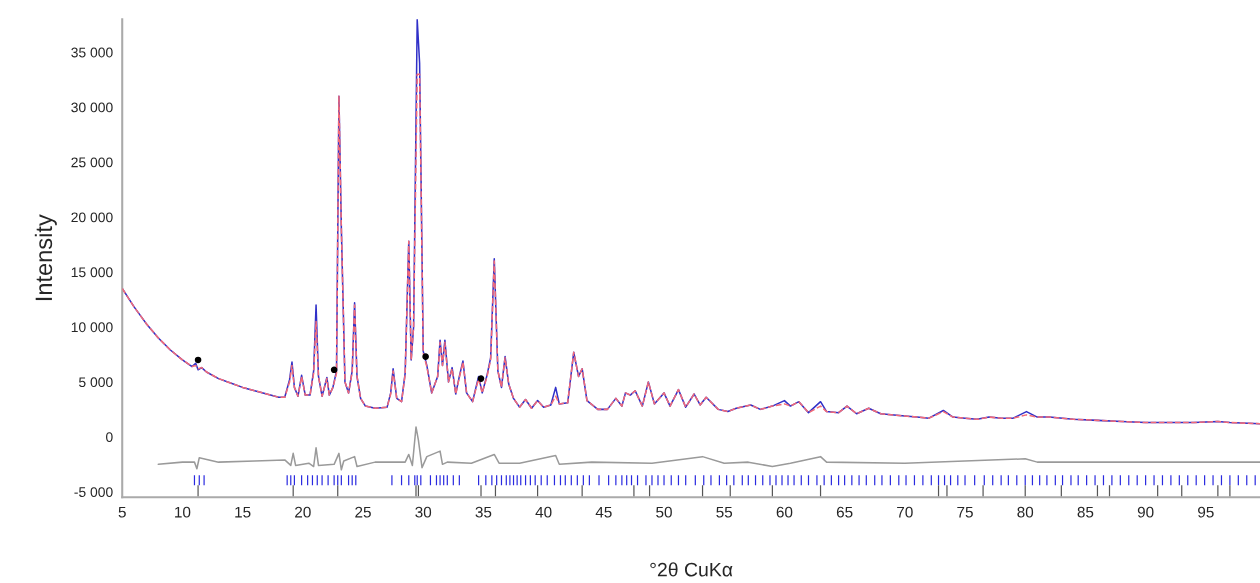 Image resolution: width=1260 pixels, height=583 pixels. Describe the element at coordinates (1025, 512) in the screenshot. I see `x-tick-label: 80` at that location.